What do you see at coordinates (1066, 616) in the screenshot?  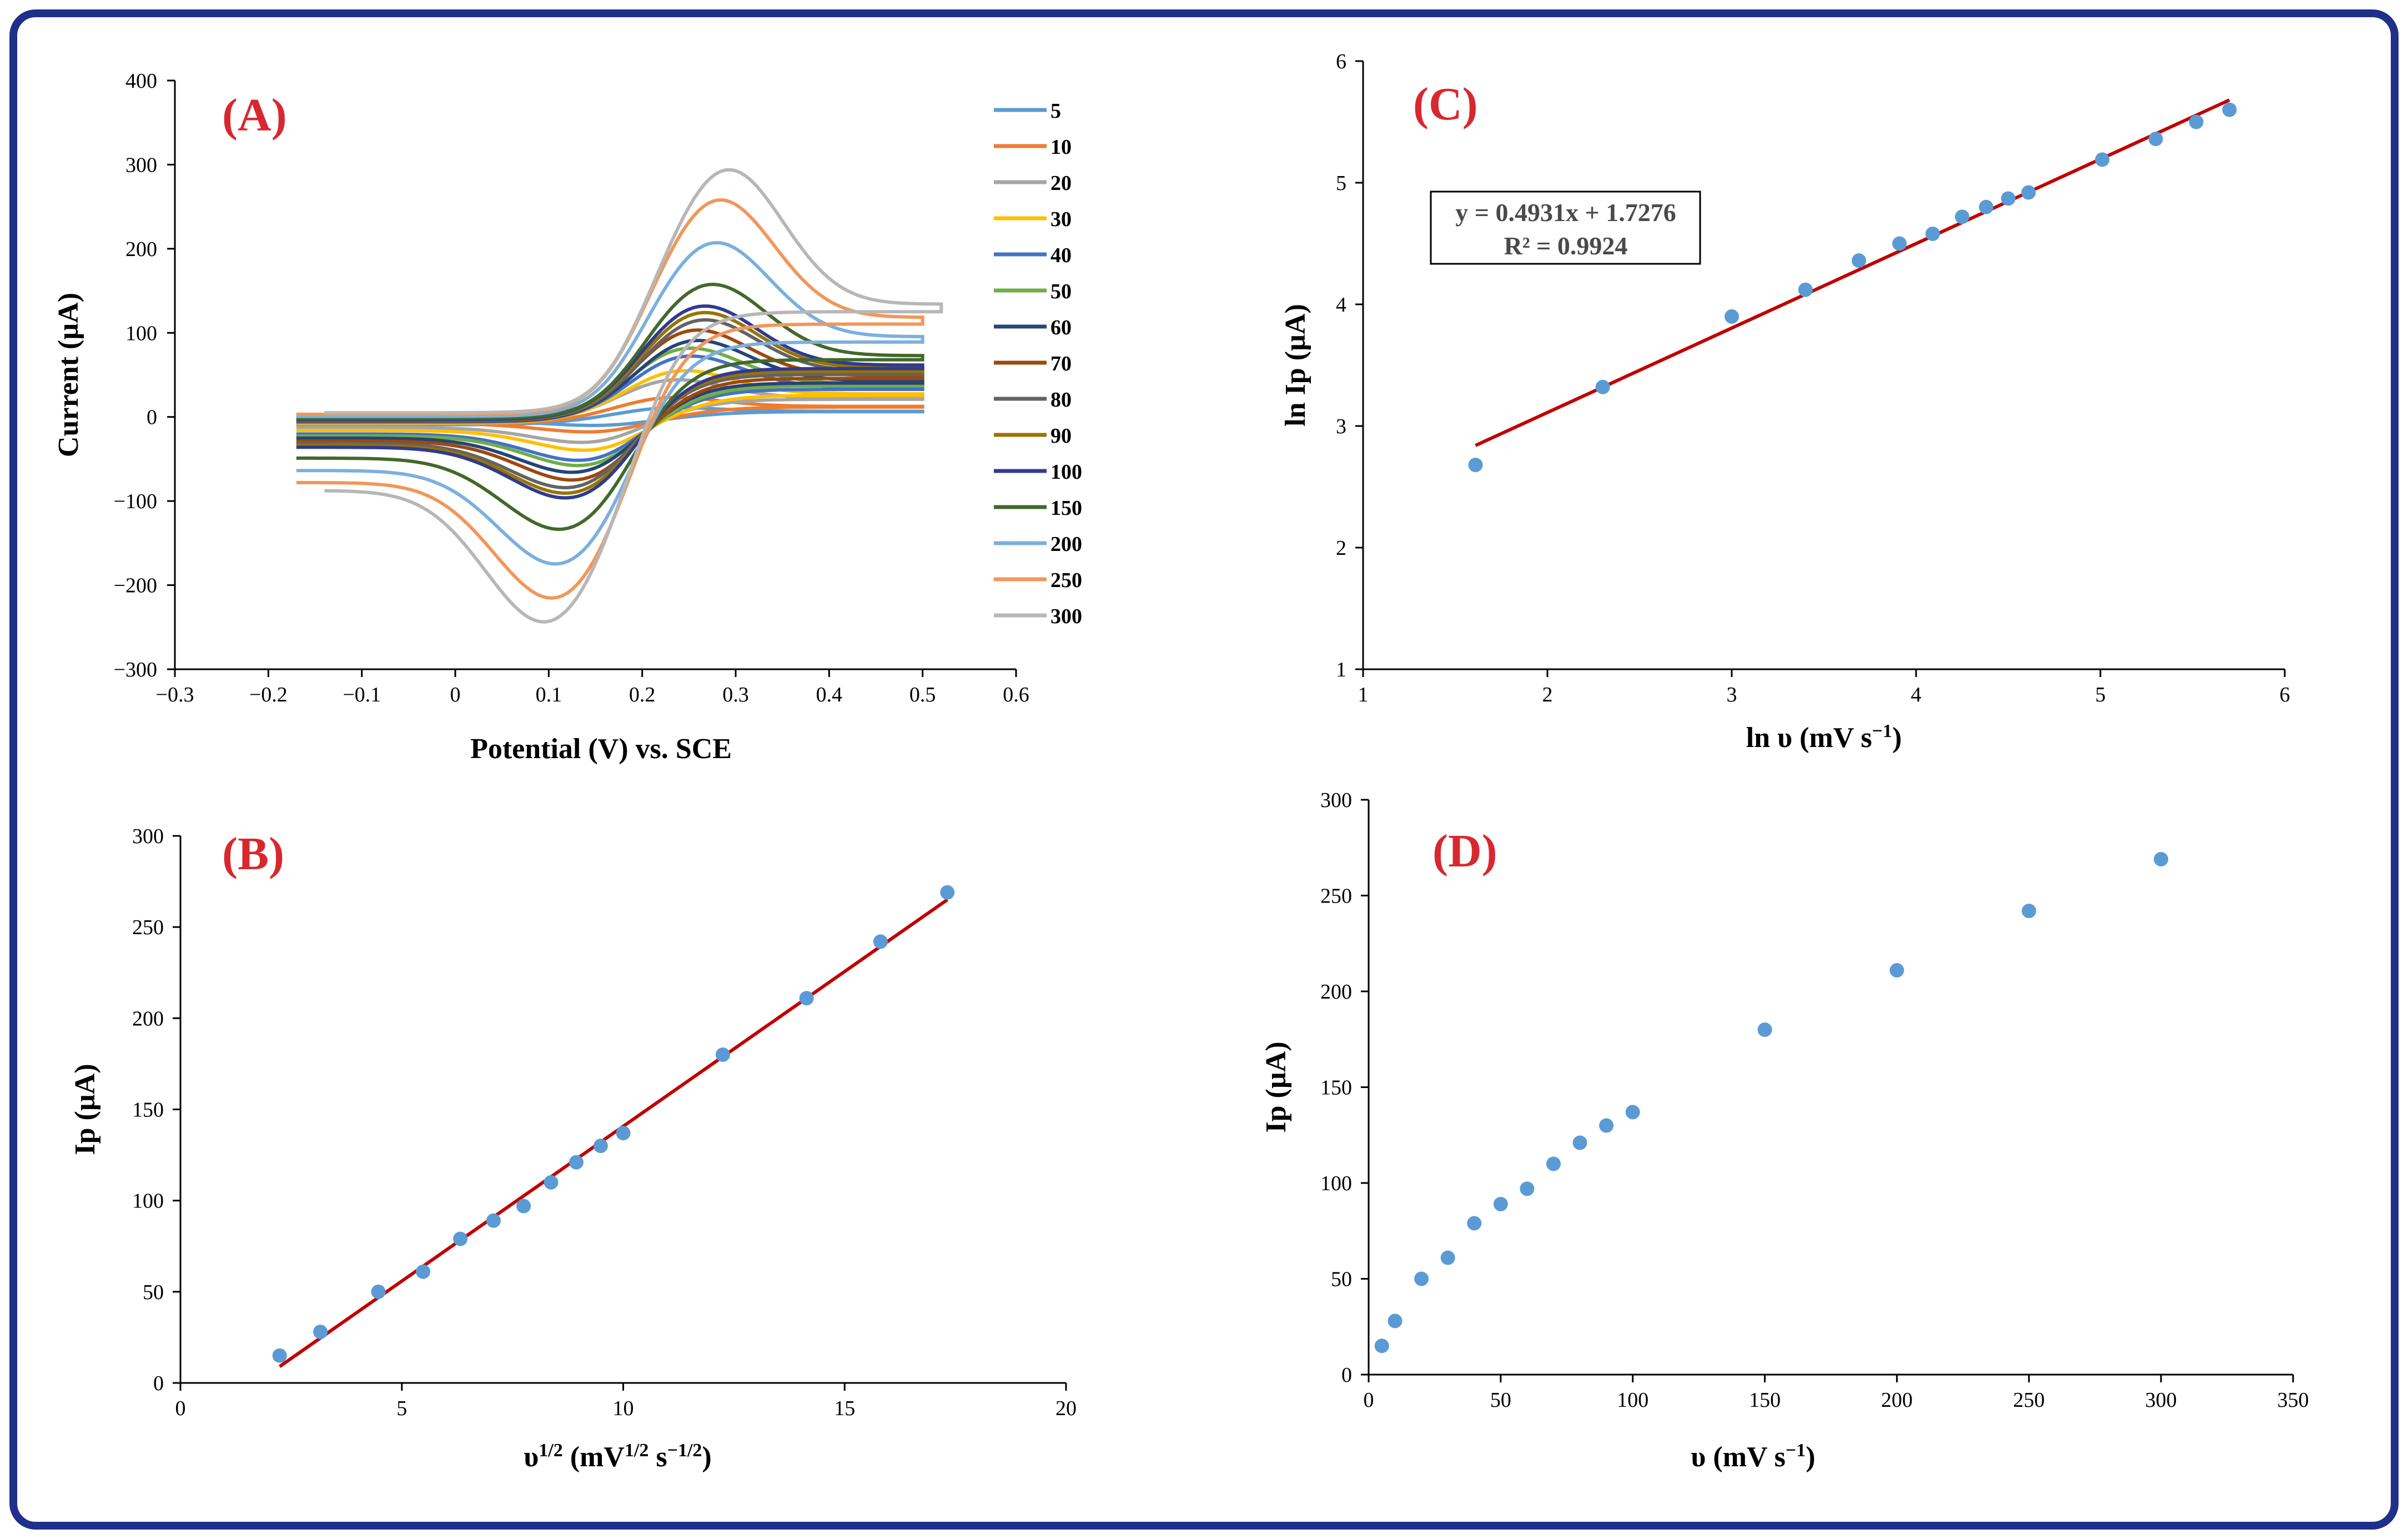 I see `legend-label: 300` at bounding box center [1066, 616].